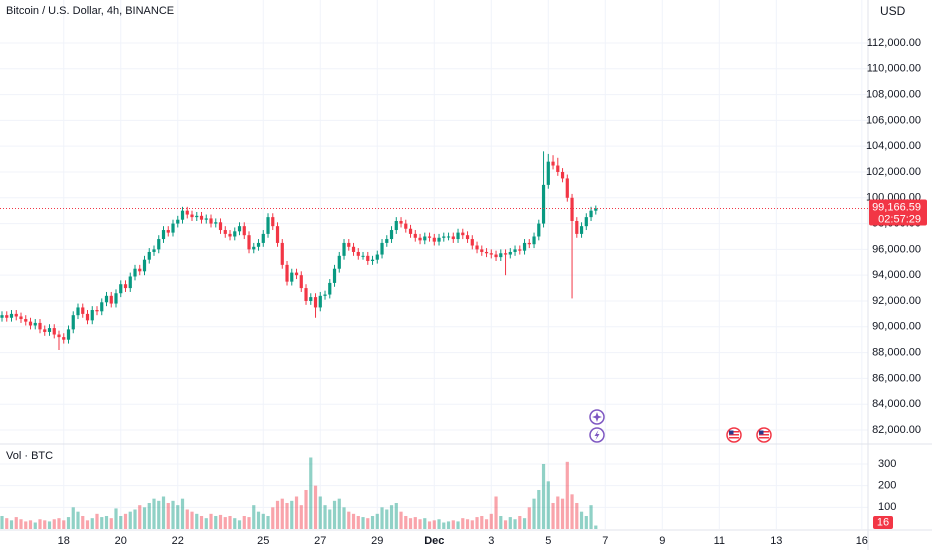 This screenshot has height=550, width=932. I want to click on y-tick-label: 90,000.00, so click(896, 327).